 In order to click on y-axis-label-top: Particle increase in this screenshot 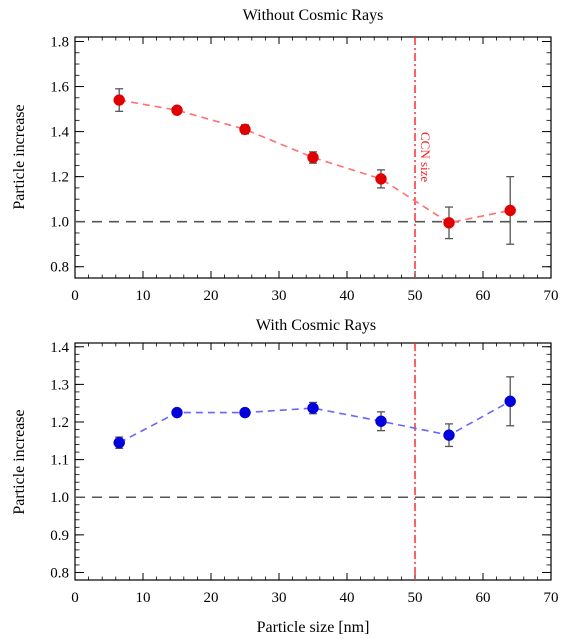, I will do `click(19, 156)`.